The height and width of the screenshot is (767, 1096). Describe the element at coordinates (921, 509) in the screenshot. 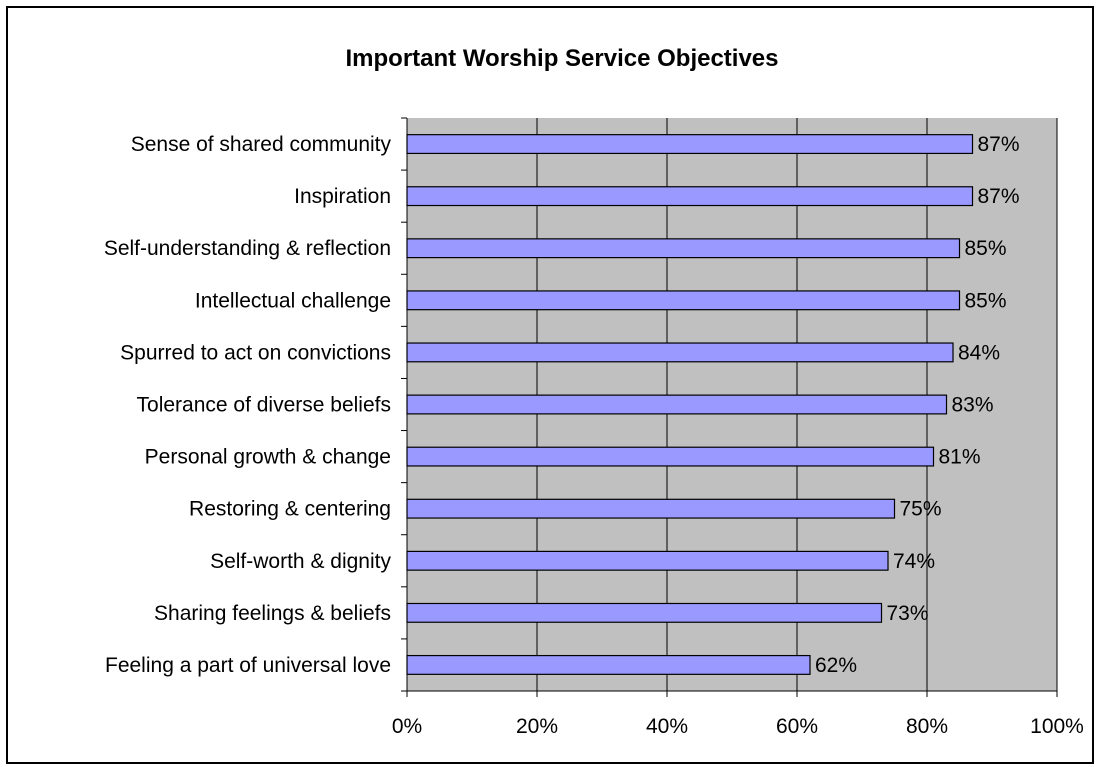

I see `data-label: 75%` at that location.